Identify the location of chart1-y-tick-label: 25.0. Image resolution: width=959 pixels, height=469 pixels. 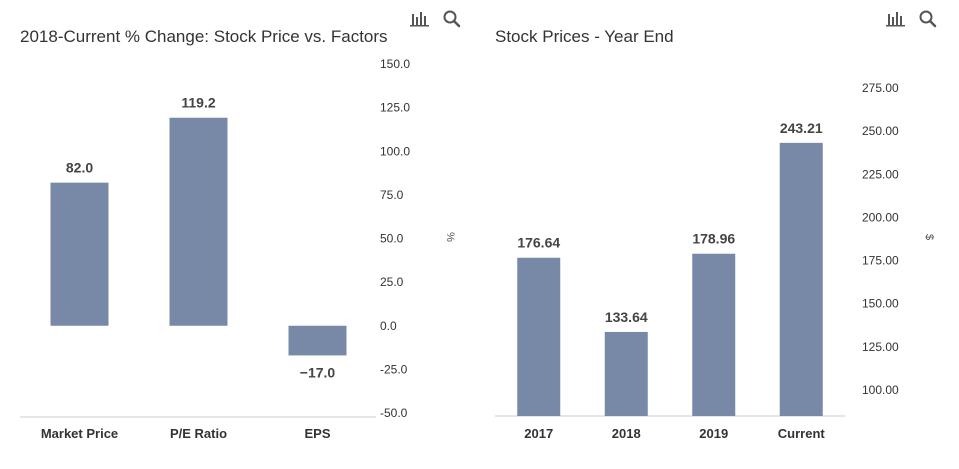
(392, 282).